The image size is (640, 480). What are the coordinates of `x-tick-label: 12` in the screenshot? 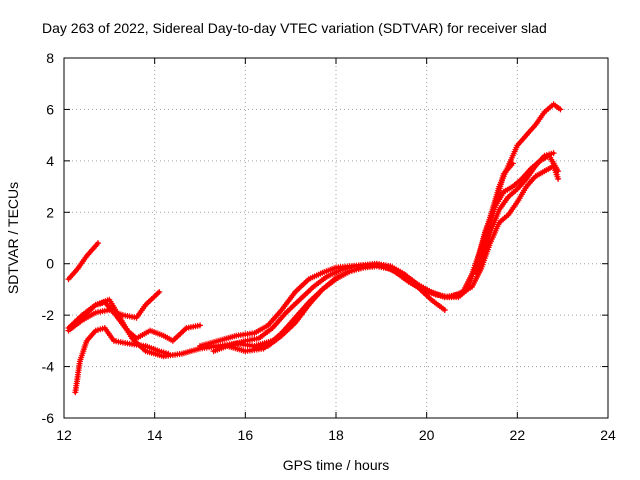 It's located at (64, 435).